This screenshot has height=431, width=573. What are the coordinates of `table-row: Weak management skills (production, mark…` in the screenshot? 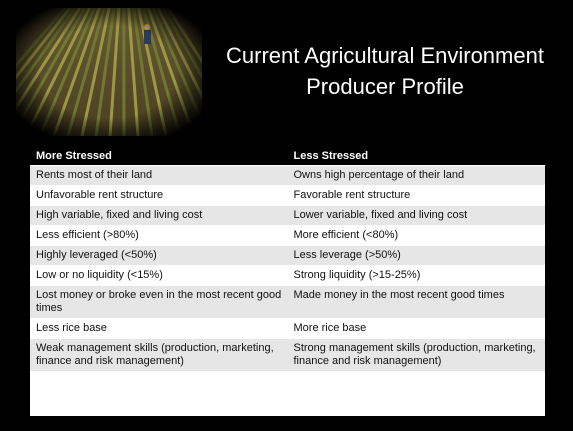 It's located at (287, 355).